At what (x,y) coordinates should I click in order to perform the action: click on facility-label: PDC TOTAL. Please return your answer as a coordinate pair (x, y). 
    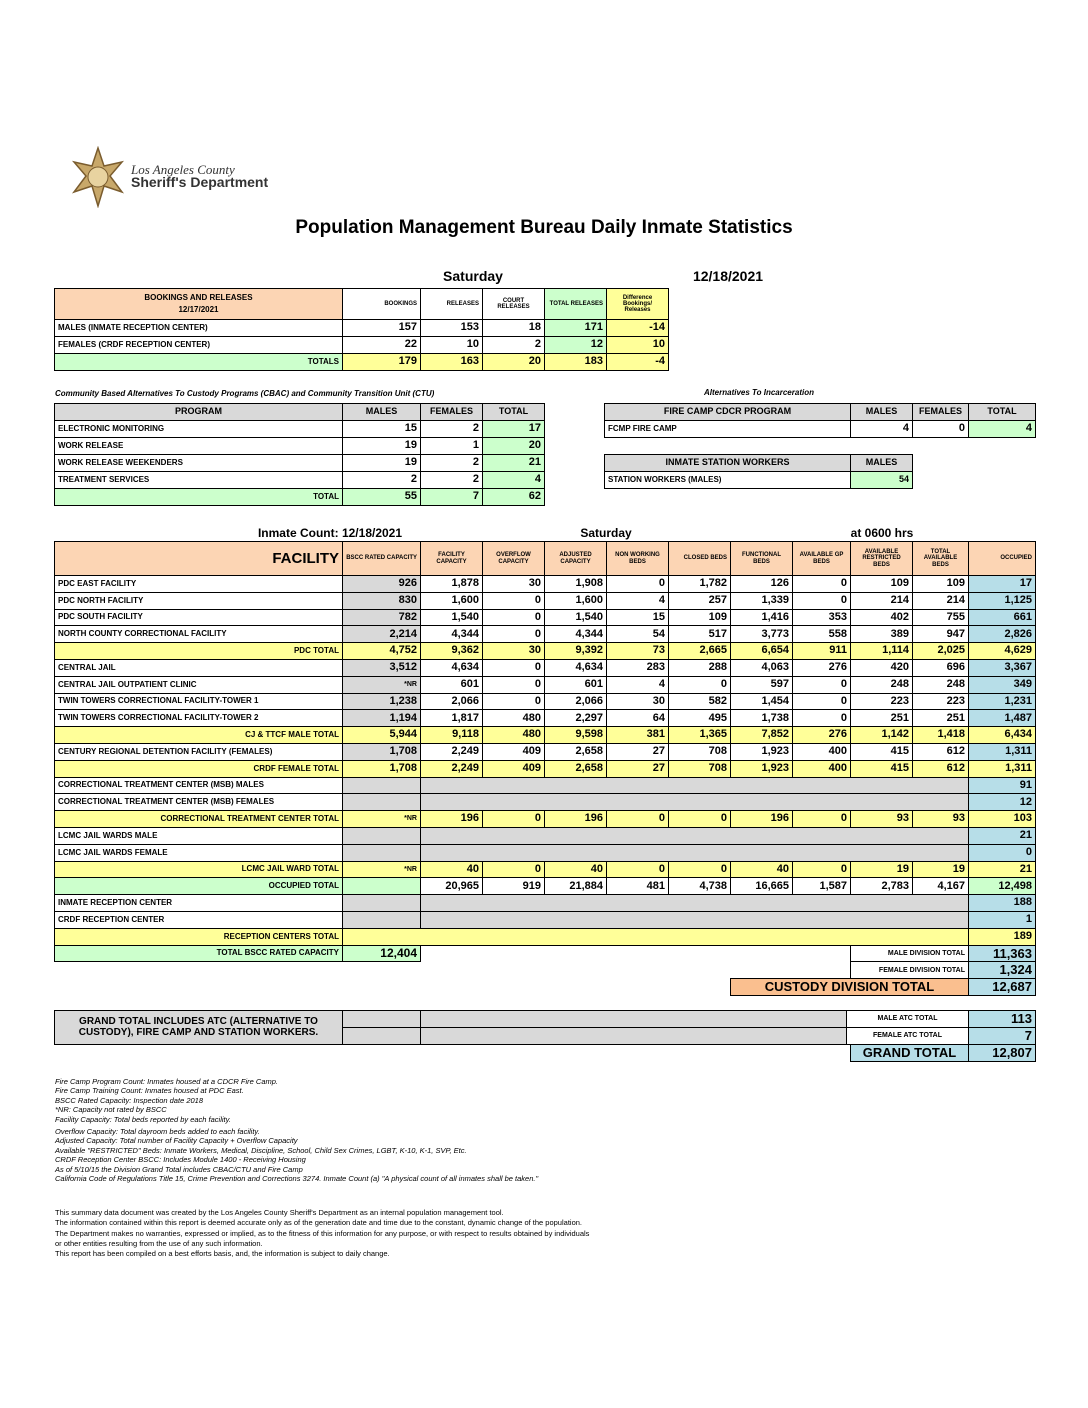
    Looking at the image, I should click on (198, 651).